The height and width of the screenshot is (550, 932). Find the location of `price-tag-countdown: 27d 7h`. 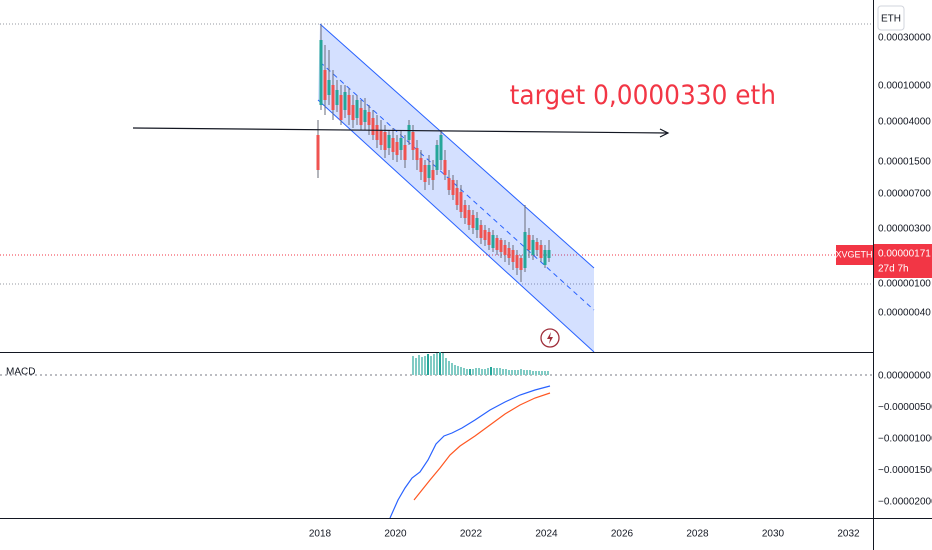

price-tag-countdown: 27d 7h is located at coordinates (893, 269).